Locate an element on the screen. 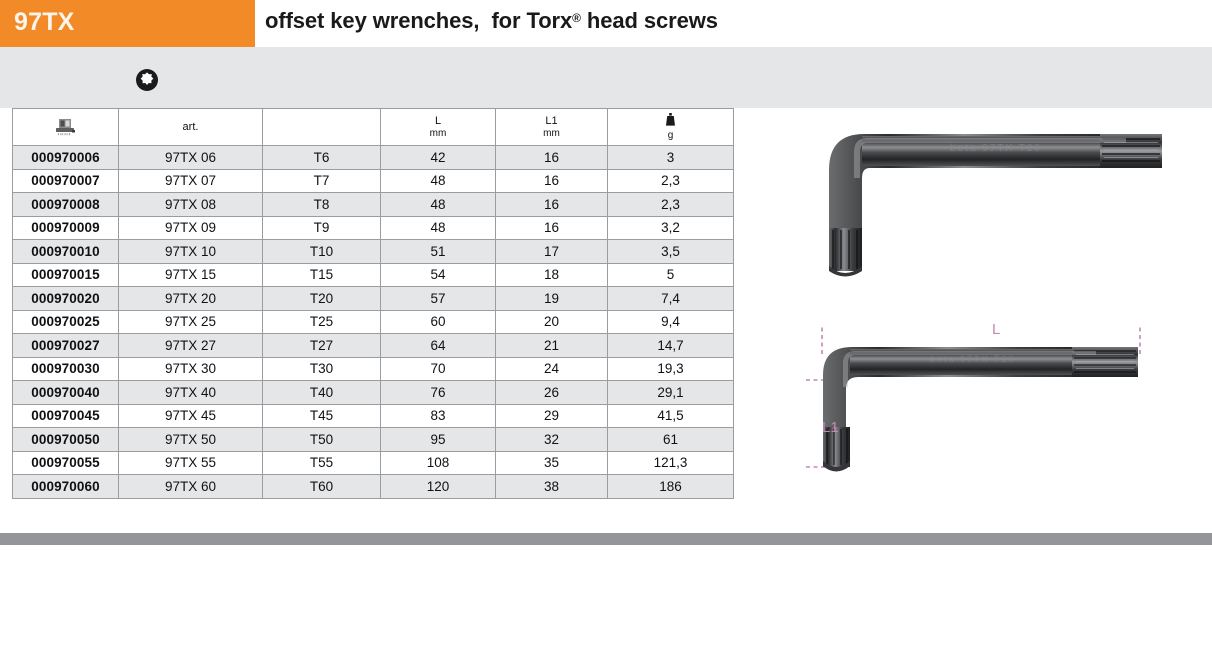  cell-length1: 21 is located at coordinates (551, 345).